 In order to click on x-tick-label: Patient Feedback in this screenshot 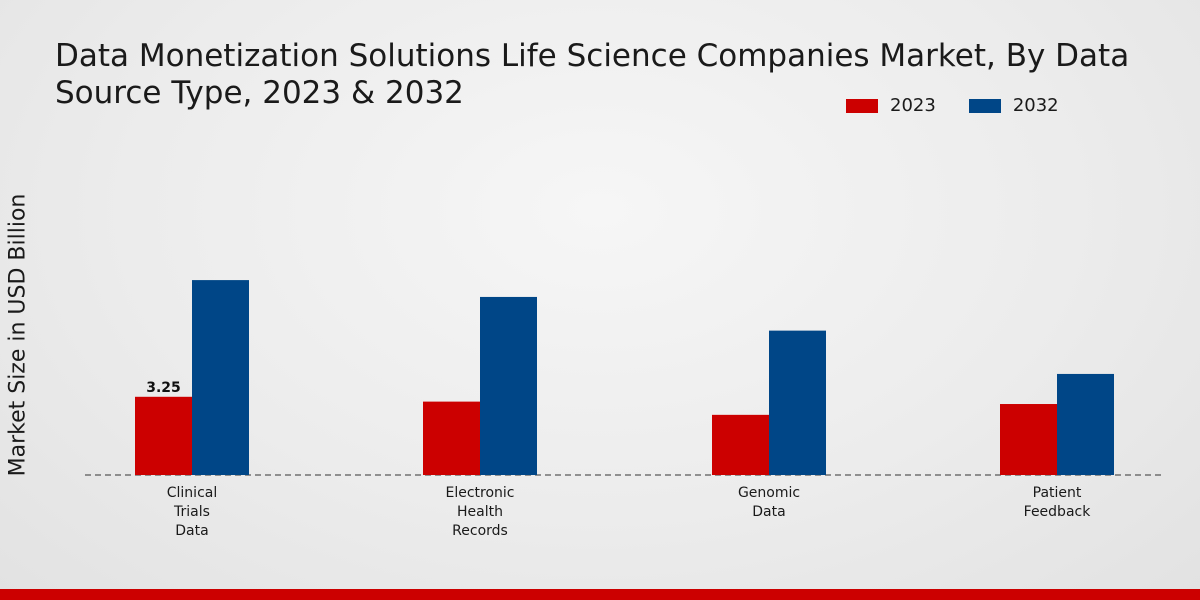, I will do `click(1057, 502)`.